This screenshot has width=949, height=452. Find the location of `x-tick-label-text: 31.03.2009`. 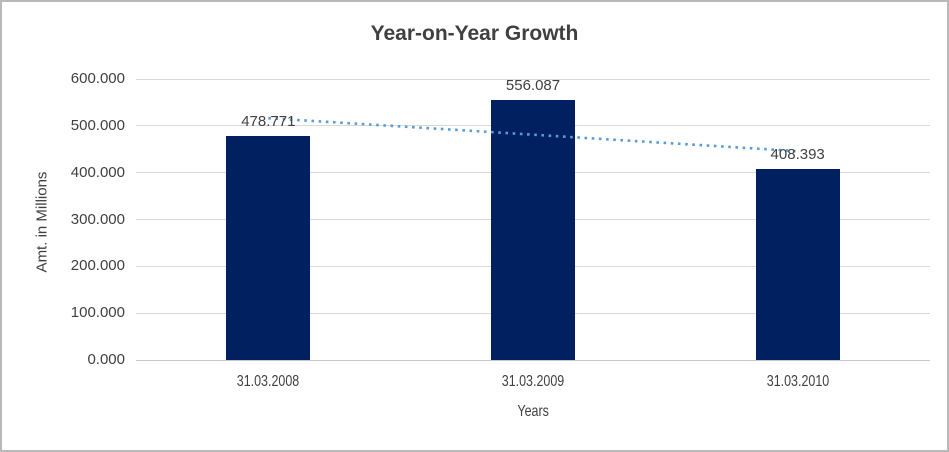

x-tick-label-text: 31.03.2009 is located at coordinates (533, 381).